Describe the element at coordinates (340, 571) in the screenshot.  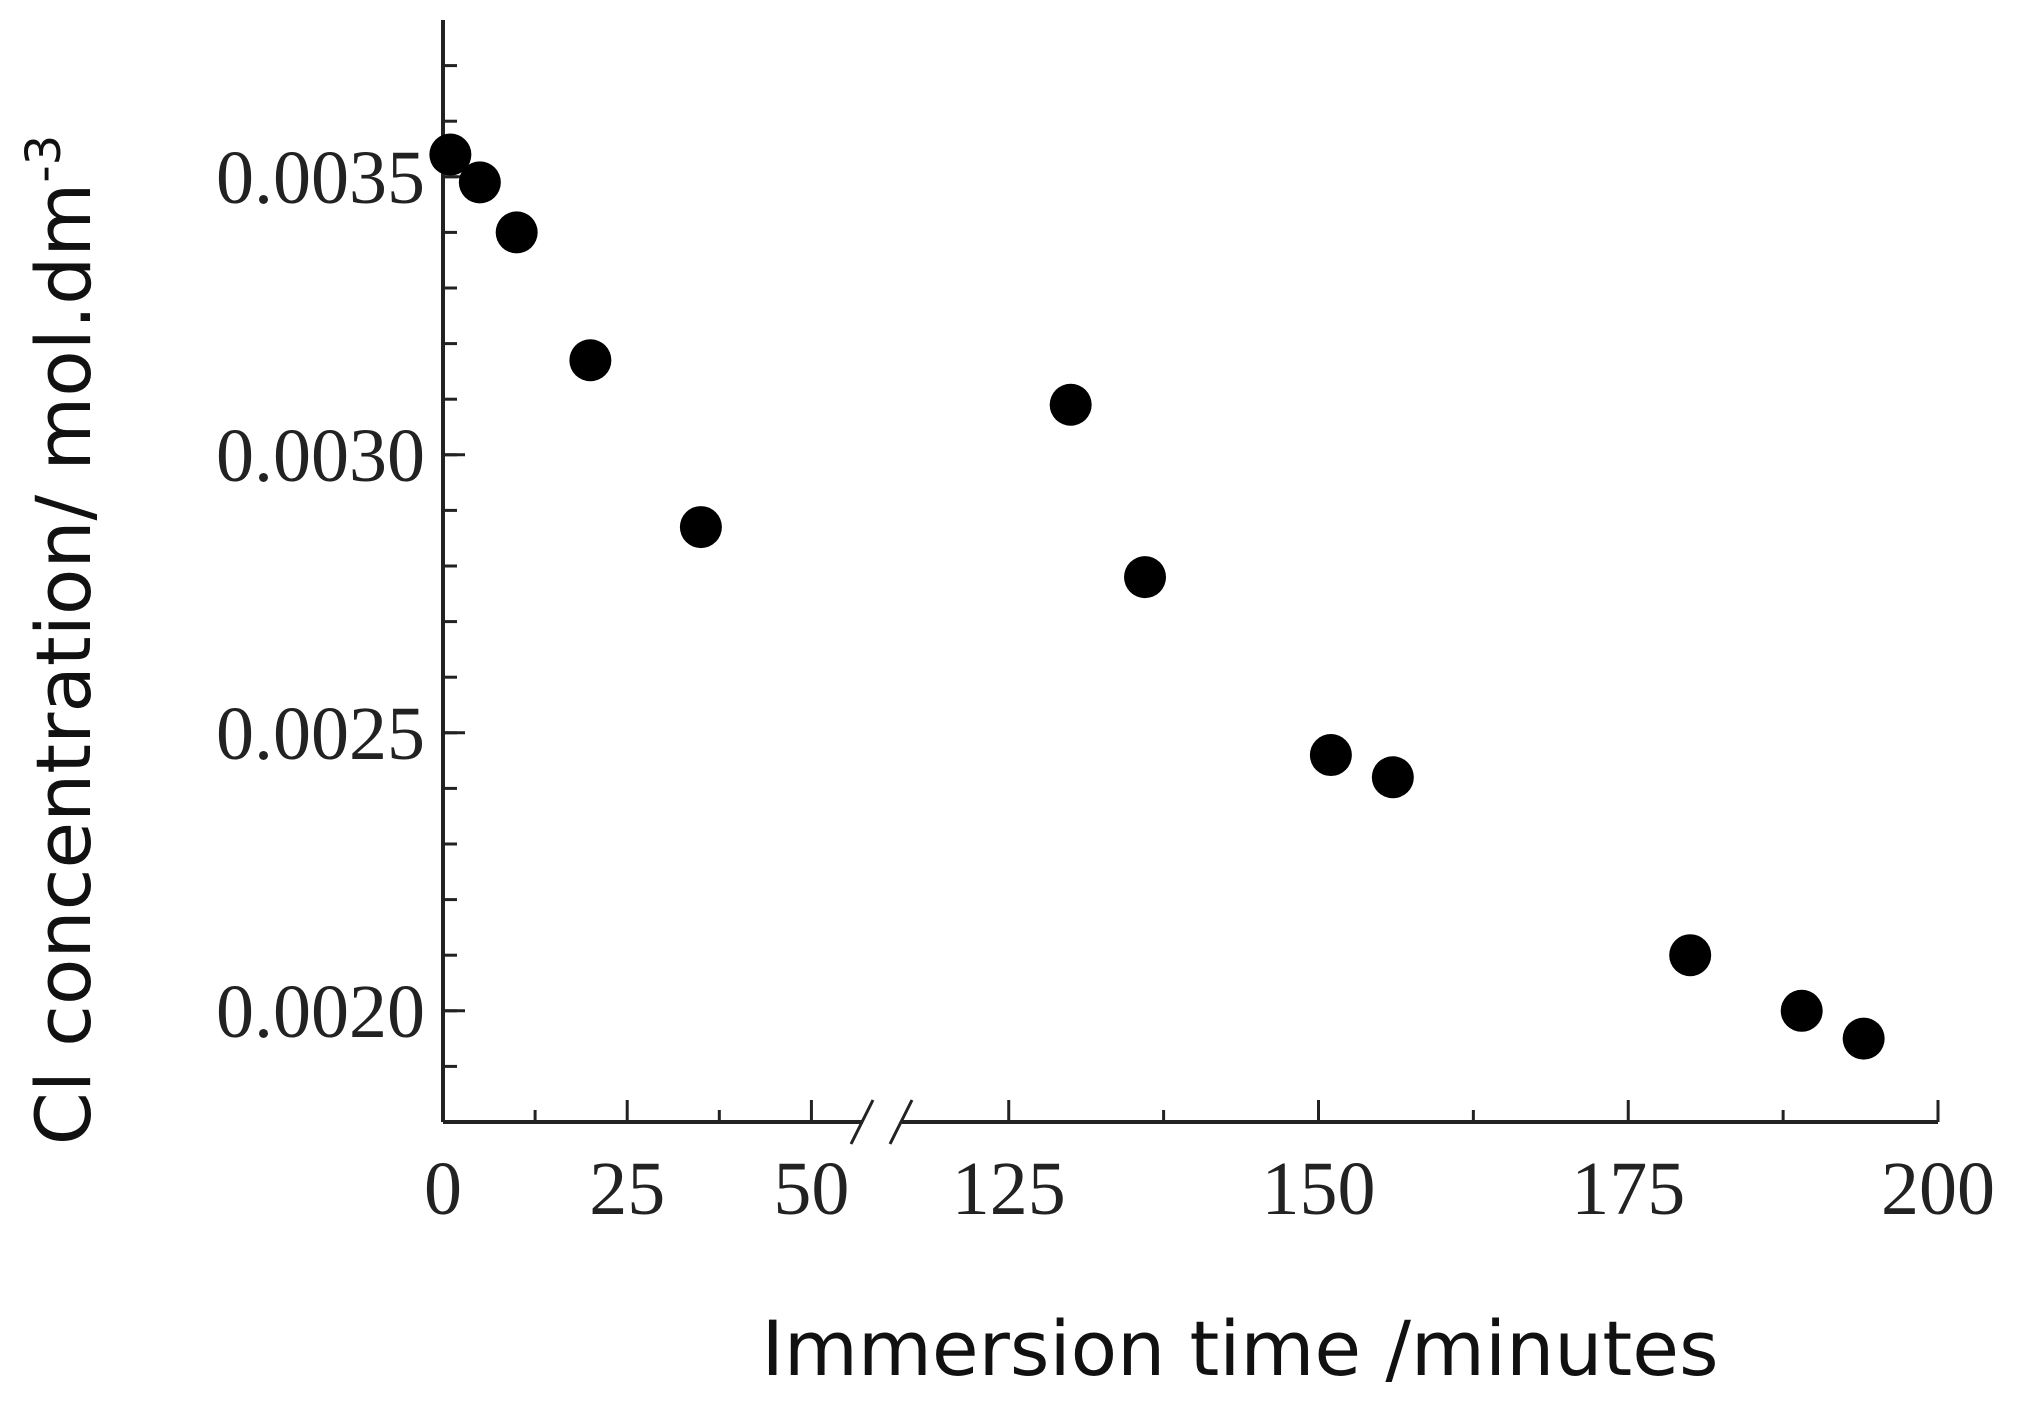
I see `y-axis: 0.0020 0.0025 0.0030 0.0035` at that location.